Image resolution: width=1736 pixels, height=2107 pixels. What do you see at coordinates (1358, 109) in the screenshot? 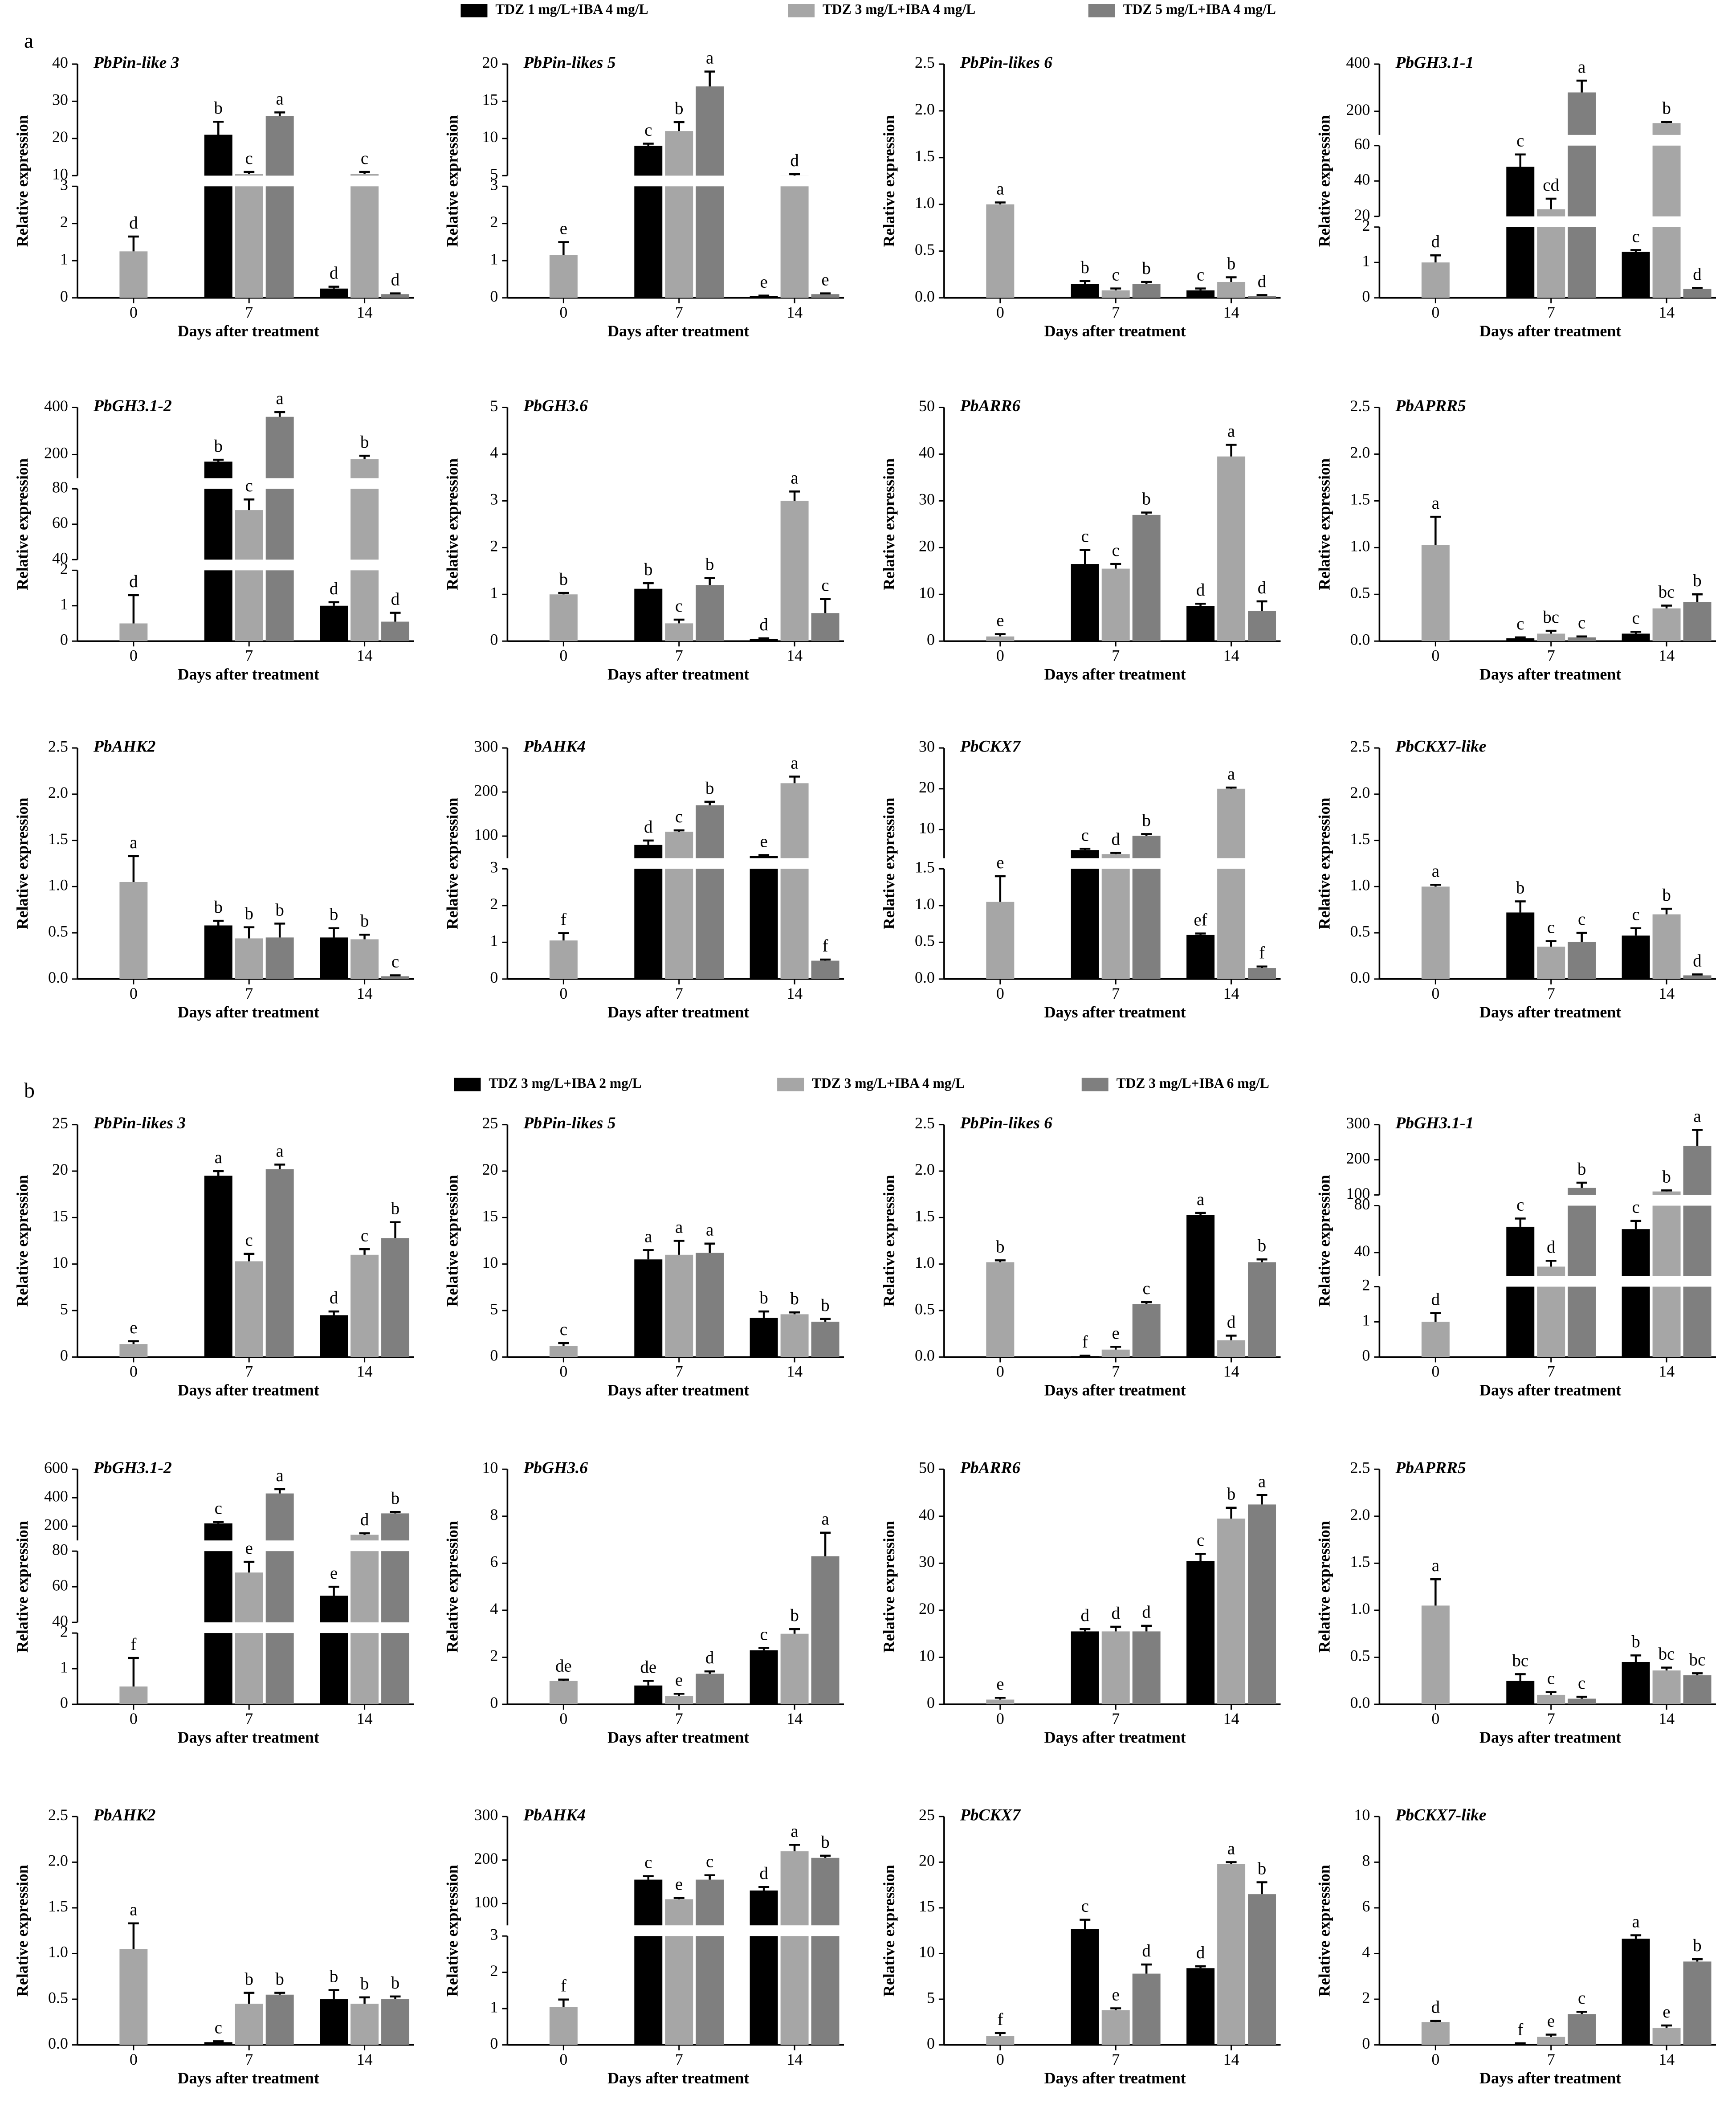
I see `y-tick-label: 200` at bounding box center [1358, 109].